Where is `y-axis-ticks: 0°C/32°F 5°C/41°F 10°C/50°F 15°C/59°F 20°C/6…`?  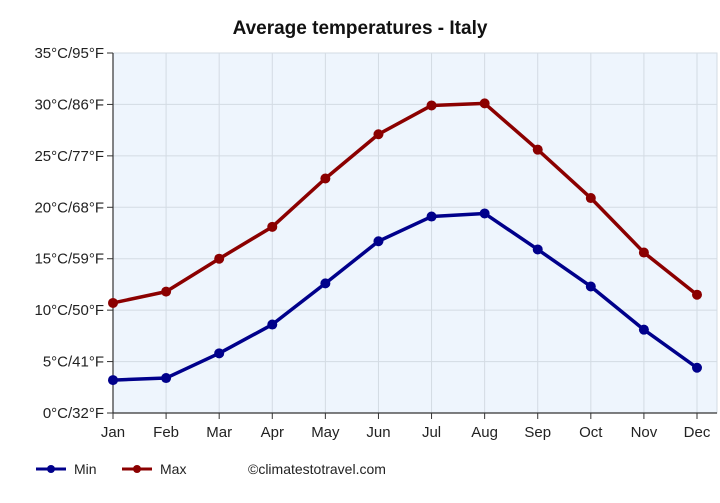 y-axis-ticks: 0°C/32°F 5°C/41°F 10°C/50°F 15°C/59°F 20°C/6… is located at coordinates (73, 233).